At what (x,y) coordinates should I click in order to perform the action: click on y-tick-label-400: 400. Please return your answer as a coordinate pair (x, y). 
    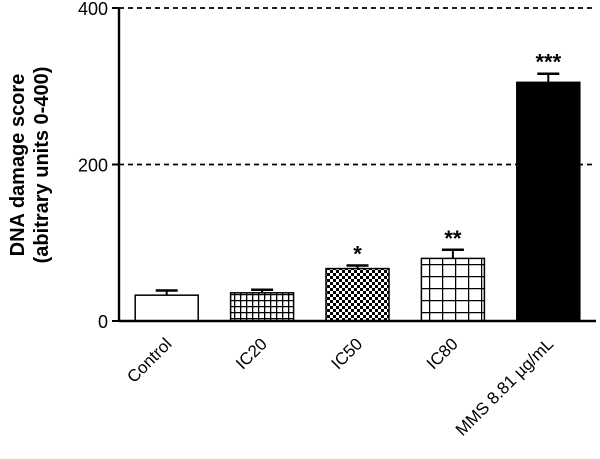
    Looking at the image, I should click on (93, 9).